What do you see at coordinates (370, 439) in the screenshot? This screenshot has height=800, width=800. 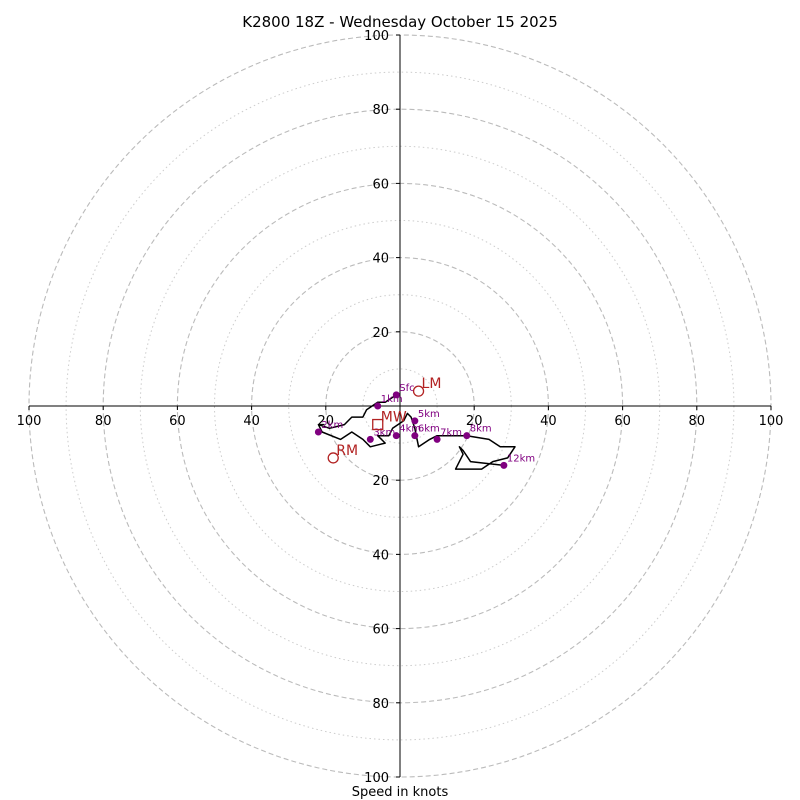 I see `height-marker-3km` at bounding box center [370, 439].